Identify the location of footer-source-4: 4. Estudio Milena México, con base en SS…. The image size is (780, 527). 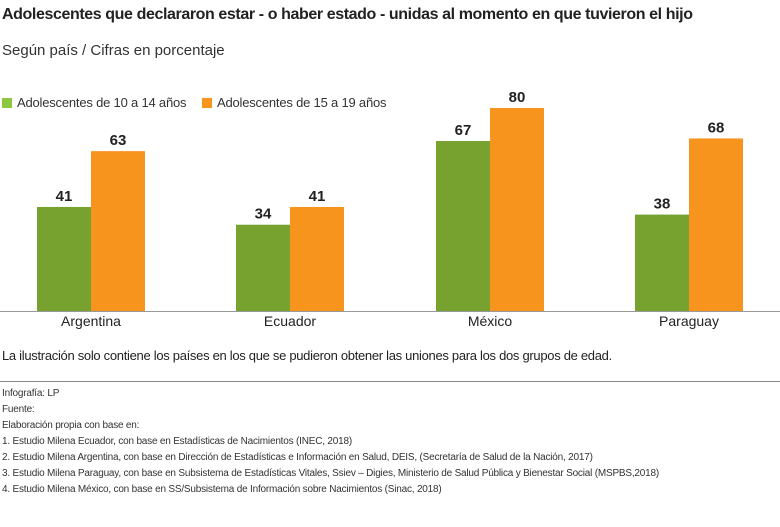
(390, 489).